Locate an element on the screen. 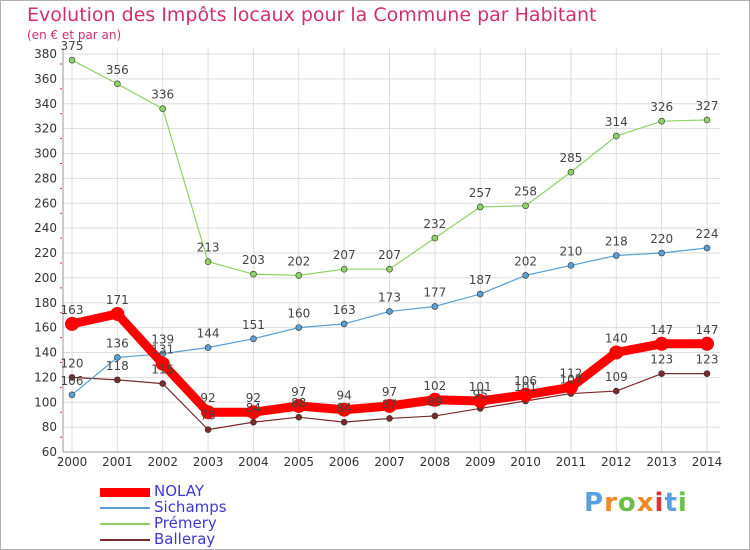  x-tick-label: 2009 is located at coordinates (480, 462).